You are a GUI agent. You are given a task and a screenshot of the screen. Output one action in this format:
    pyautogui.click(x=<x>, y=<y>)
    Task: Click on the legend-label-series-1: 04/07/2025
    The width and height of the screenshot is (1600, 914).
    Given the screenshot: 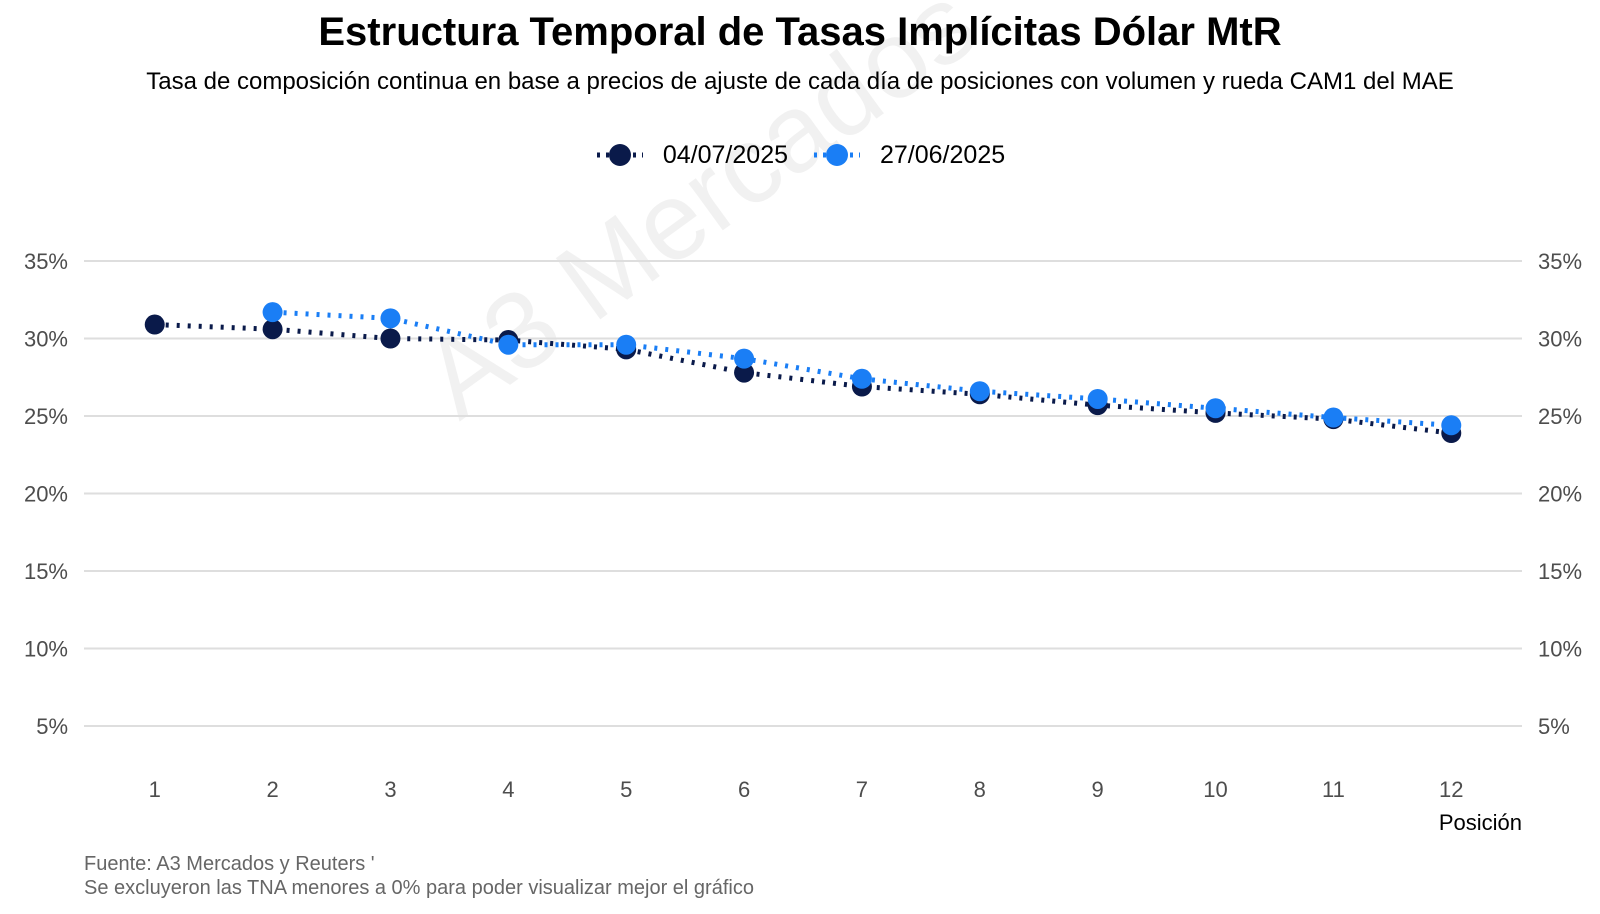 What is the action you would take?
    pyautogui.click(x=725, y=154)
    